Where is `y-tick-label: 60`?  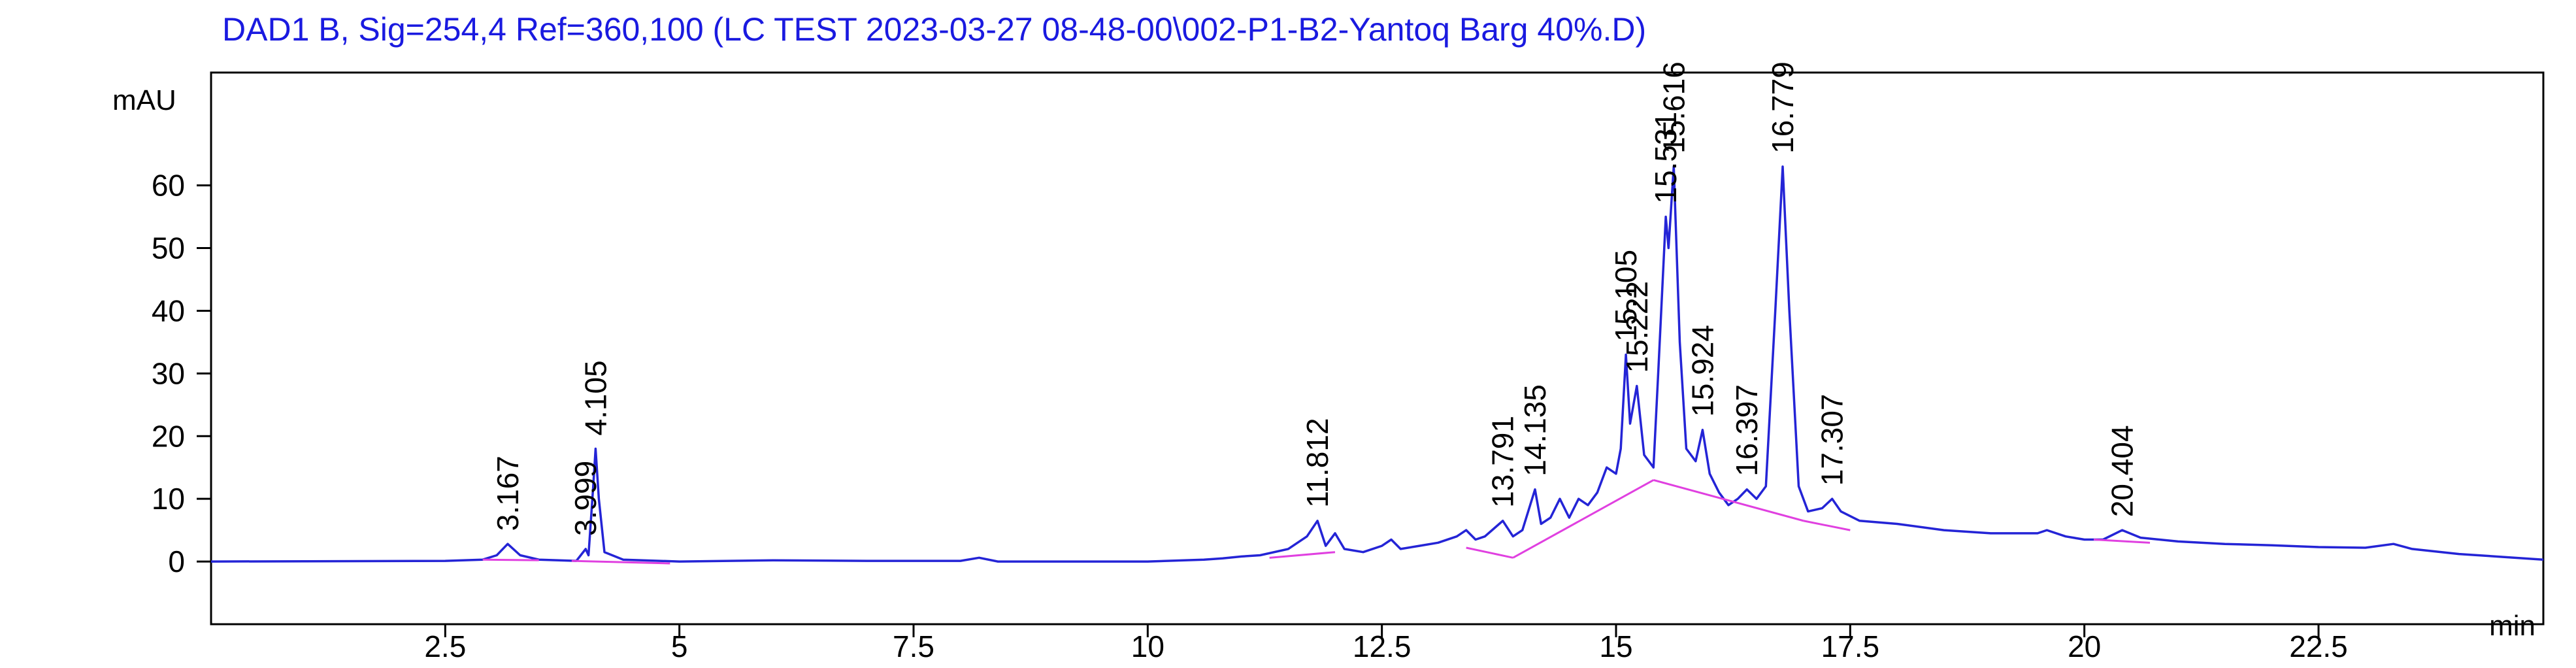
y-tick-label: 60 is located at coordinates (168, 186).